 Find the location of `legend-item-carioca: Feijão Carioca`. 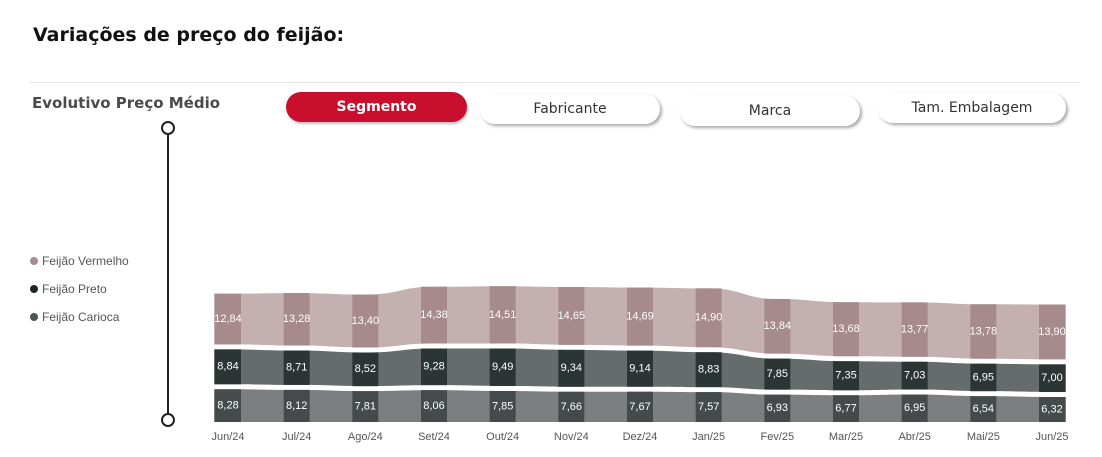

legend-item-carioca: Feijão Carioca is located at coordinates (79, 317).